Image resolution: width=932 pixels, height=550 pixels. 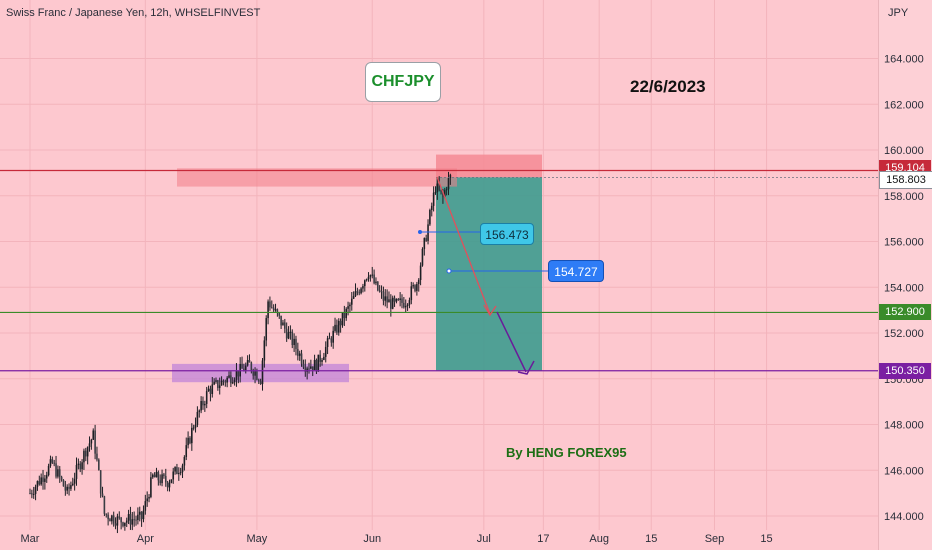 I want to click on tp2-price-badge: 150.350, so click(x=905, y=370).